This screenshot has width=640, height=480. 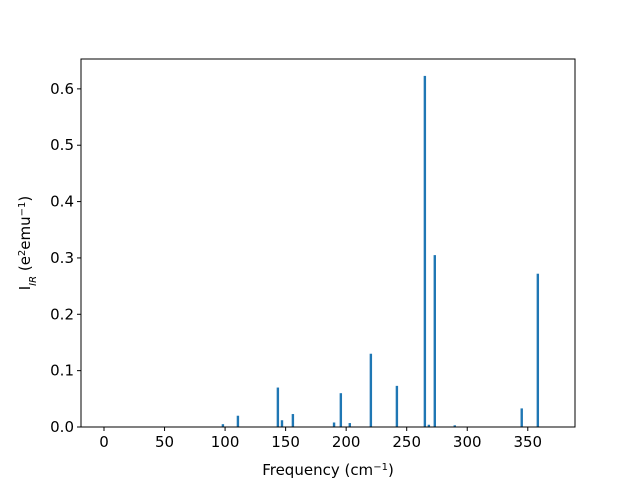 I want to click on y-tick-label: 0.2, so click(x=62, y=314).